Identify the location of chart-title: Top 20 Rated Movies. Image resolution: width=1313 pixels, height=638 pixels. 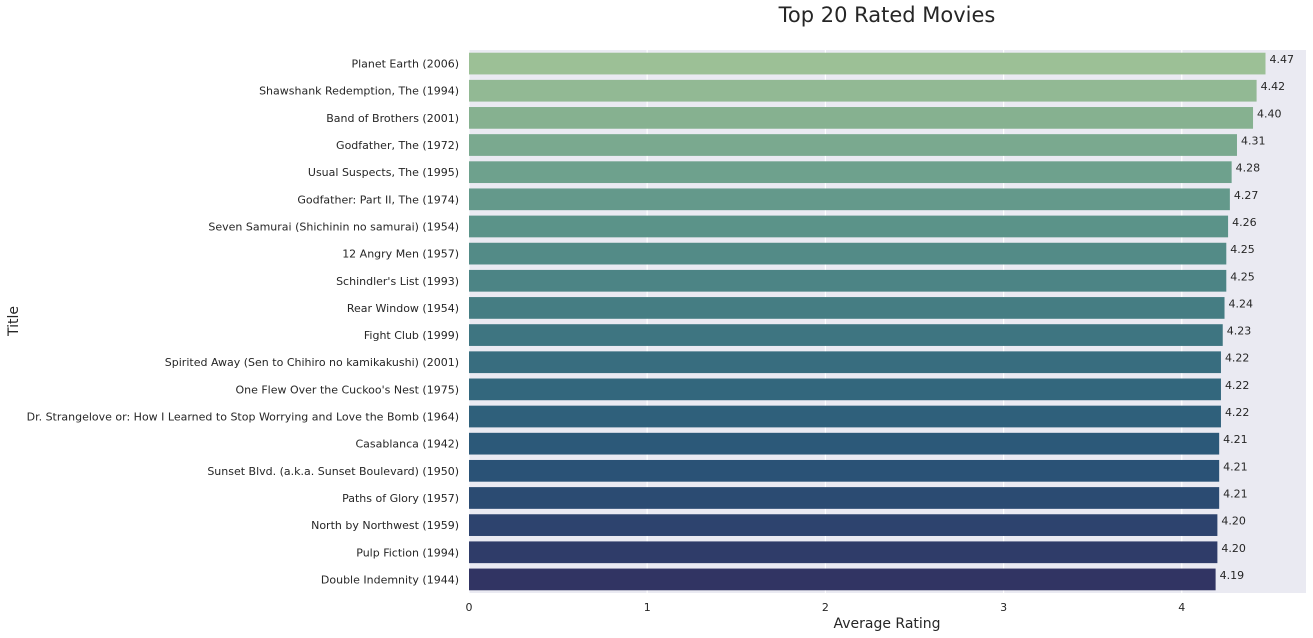
(887, 15).